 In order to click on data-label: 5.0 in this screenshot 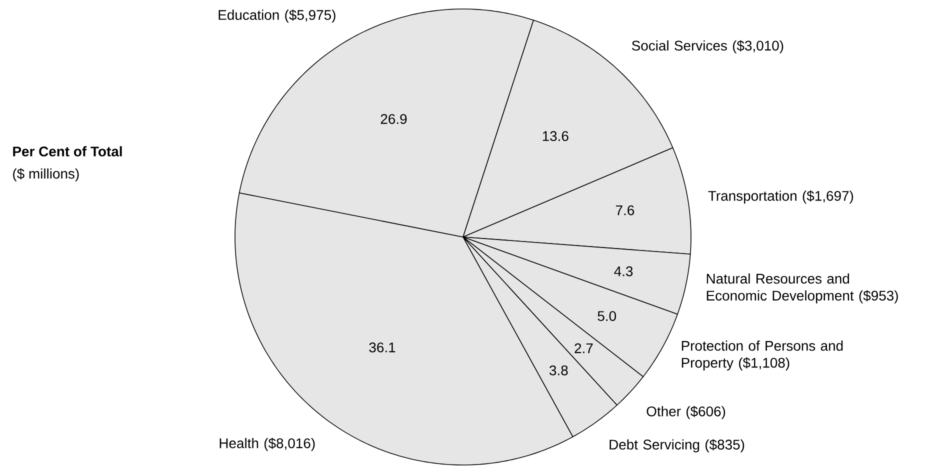, I will do `click(607, 316)`.